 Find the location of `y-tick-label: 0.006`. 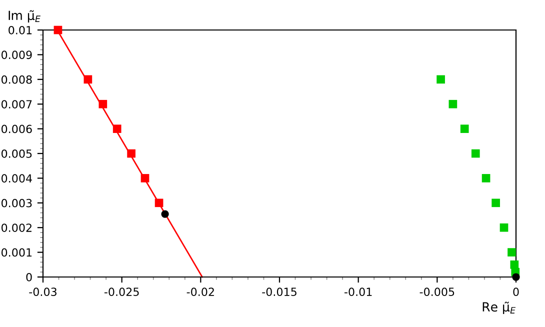

y-tick-label: 0.006 is located at coordinates (17, 129).